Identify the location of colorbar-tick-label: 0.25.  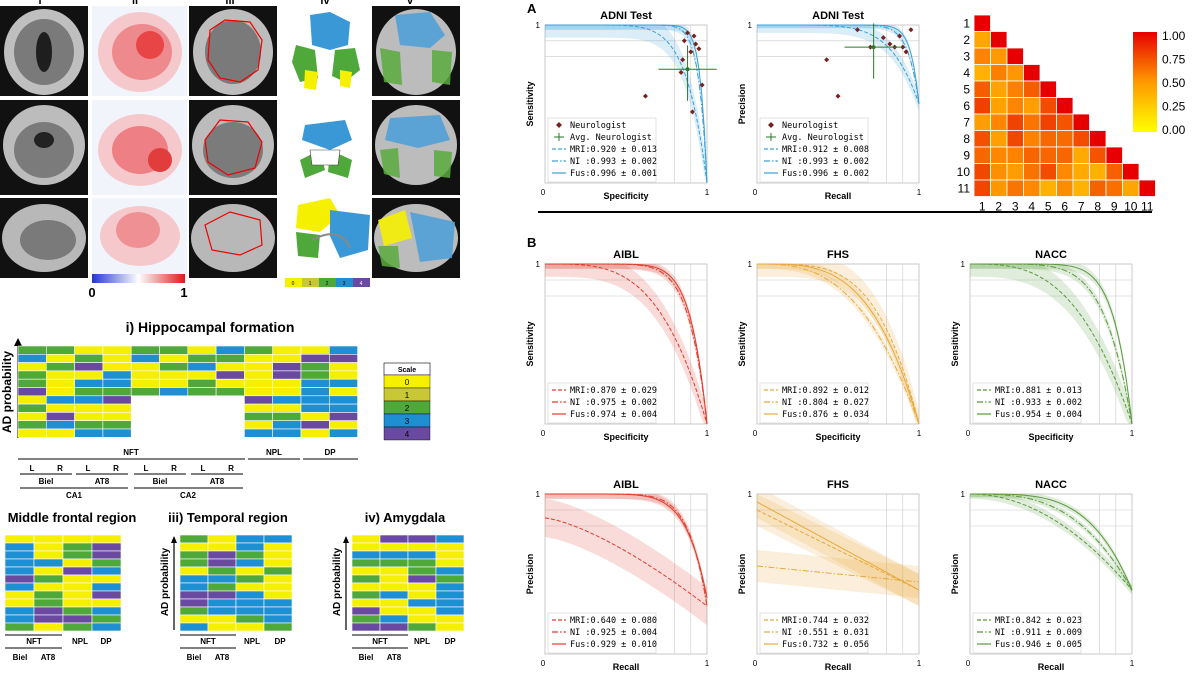
(1174, 107).